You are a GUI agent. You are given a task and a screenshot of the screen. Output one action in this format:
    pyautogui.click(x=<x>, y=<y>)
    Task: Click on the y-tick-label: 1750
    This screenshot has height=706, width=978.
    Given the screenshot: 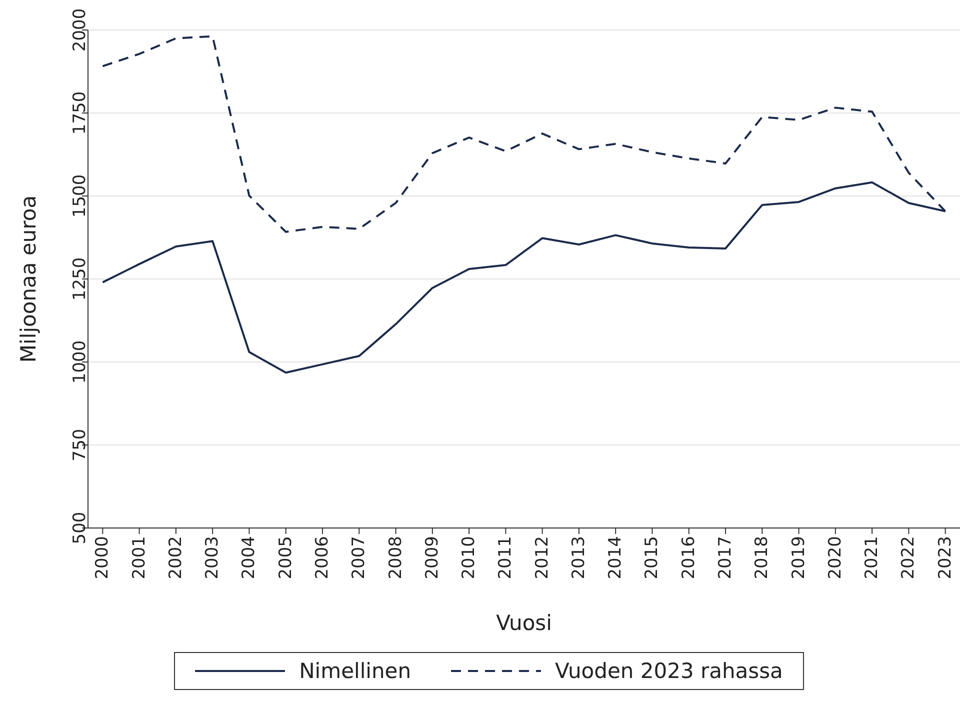 What is the action you would take?
    pyautogui.click(x=80, y=113)
    